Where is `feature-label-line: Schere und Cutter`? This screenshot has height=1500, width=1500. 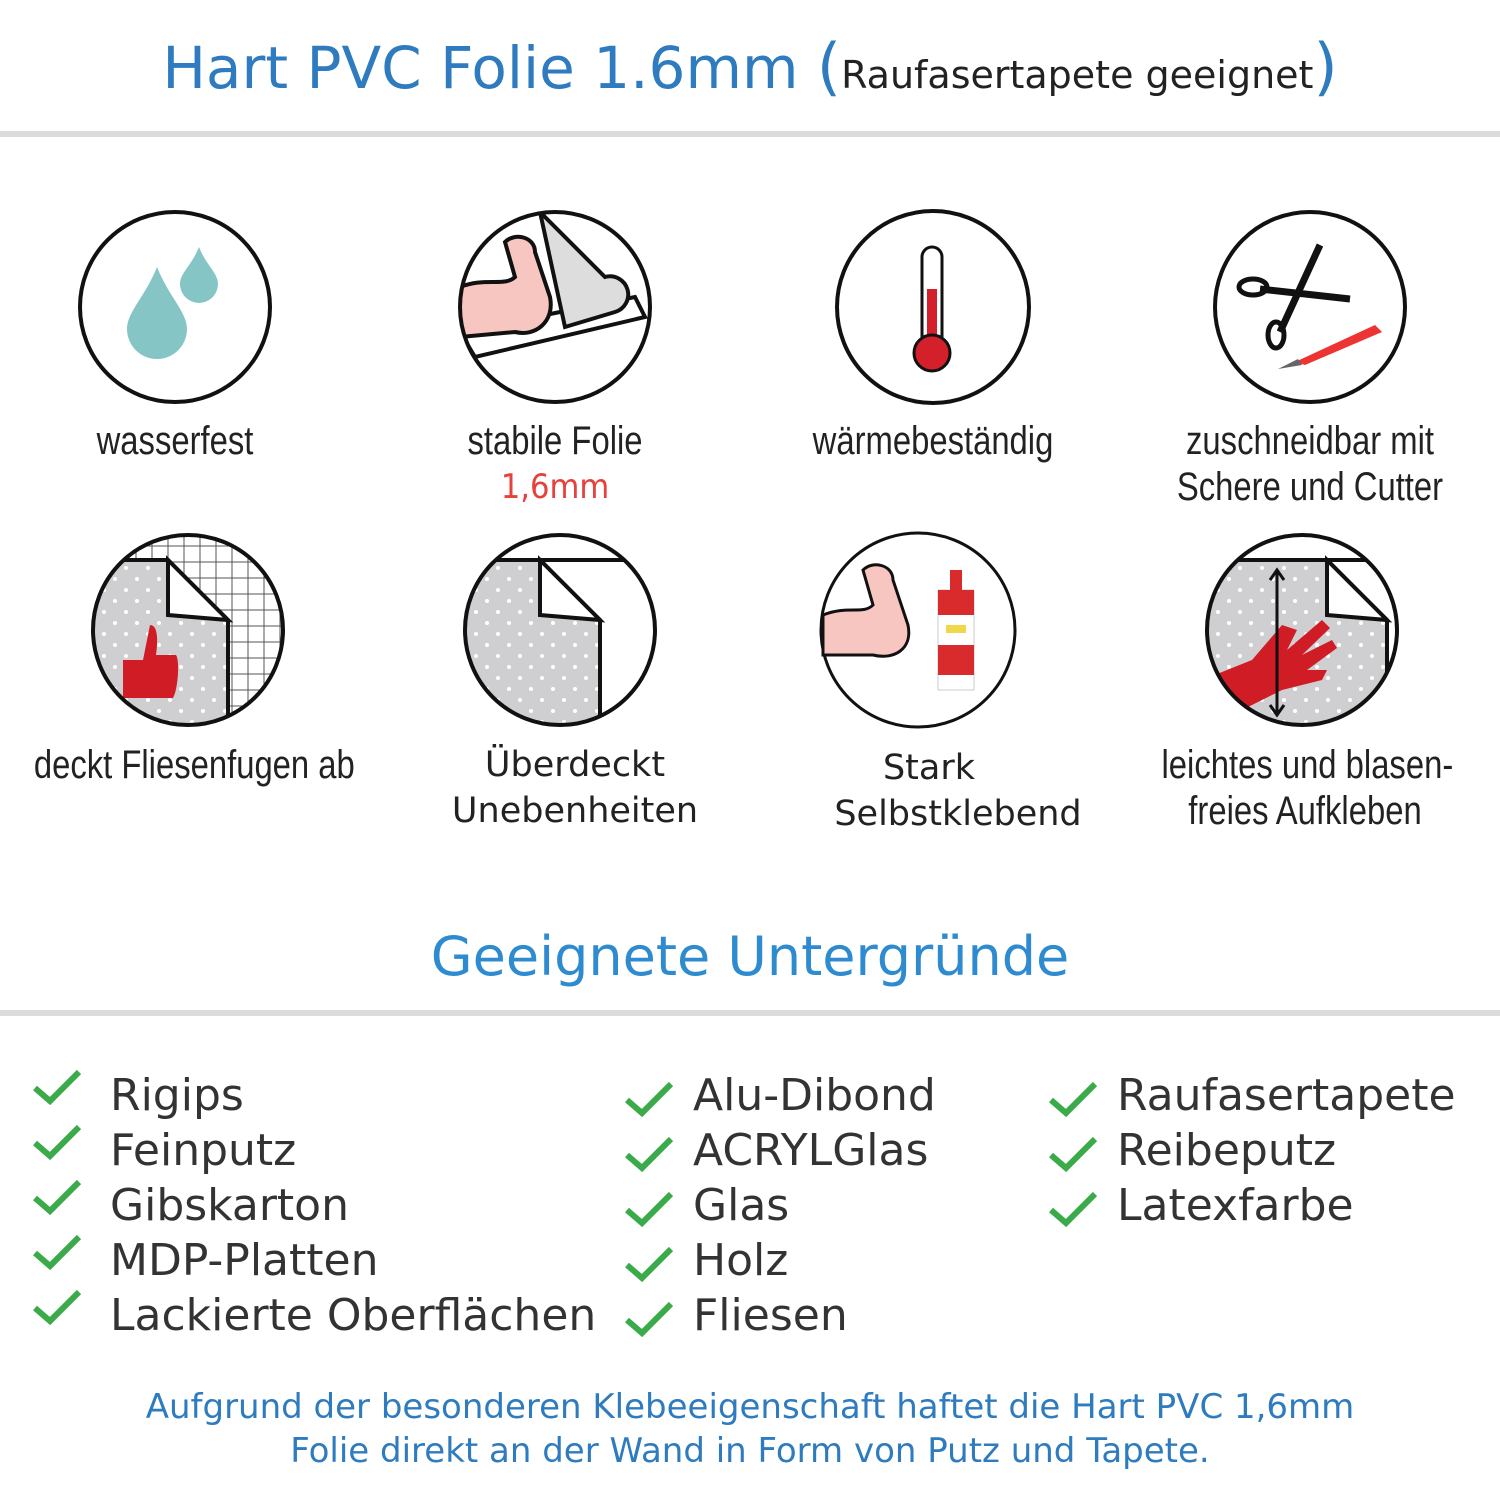 feature-label-line: Schere und Cutter is located at coordinates (1310, 487).